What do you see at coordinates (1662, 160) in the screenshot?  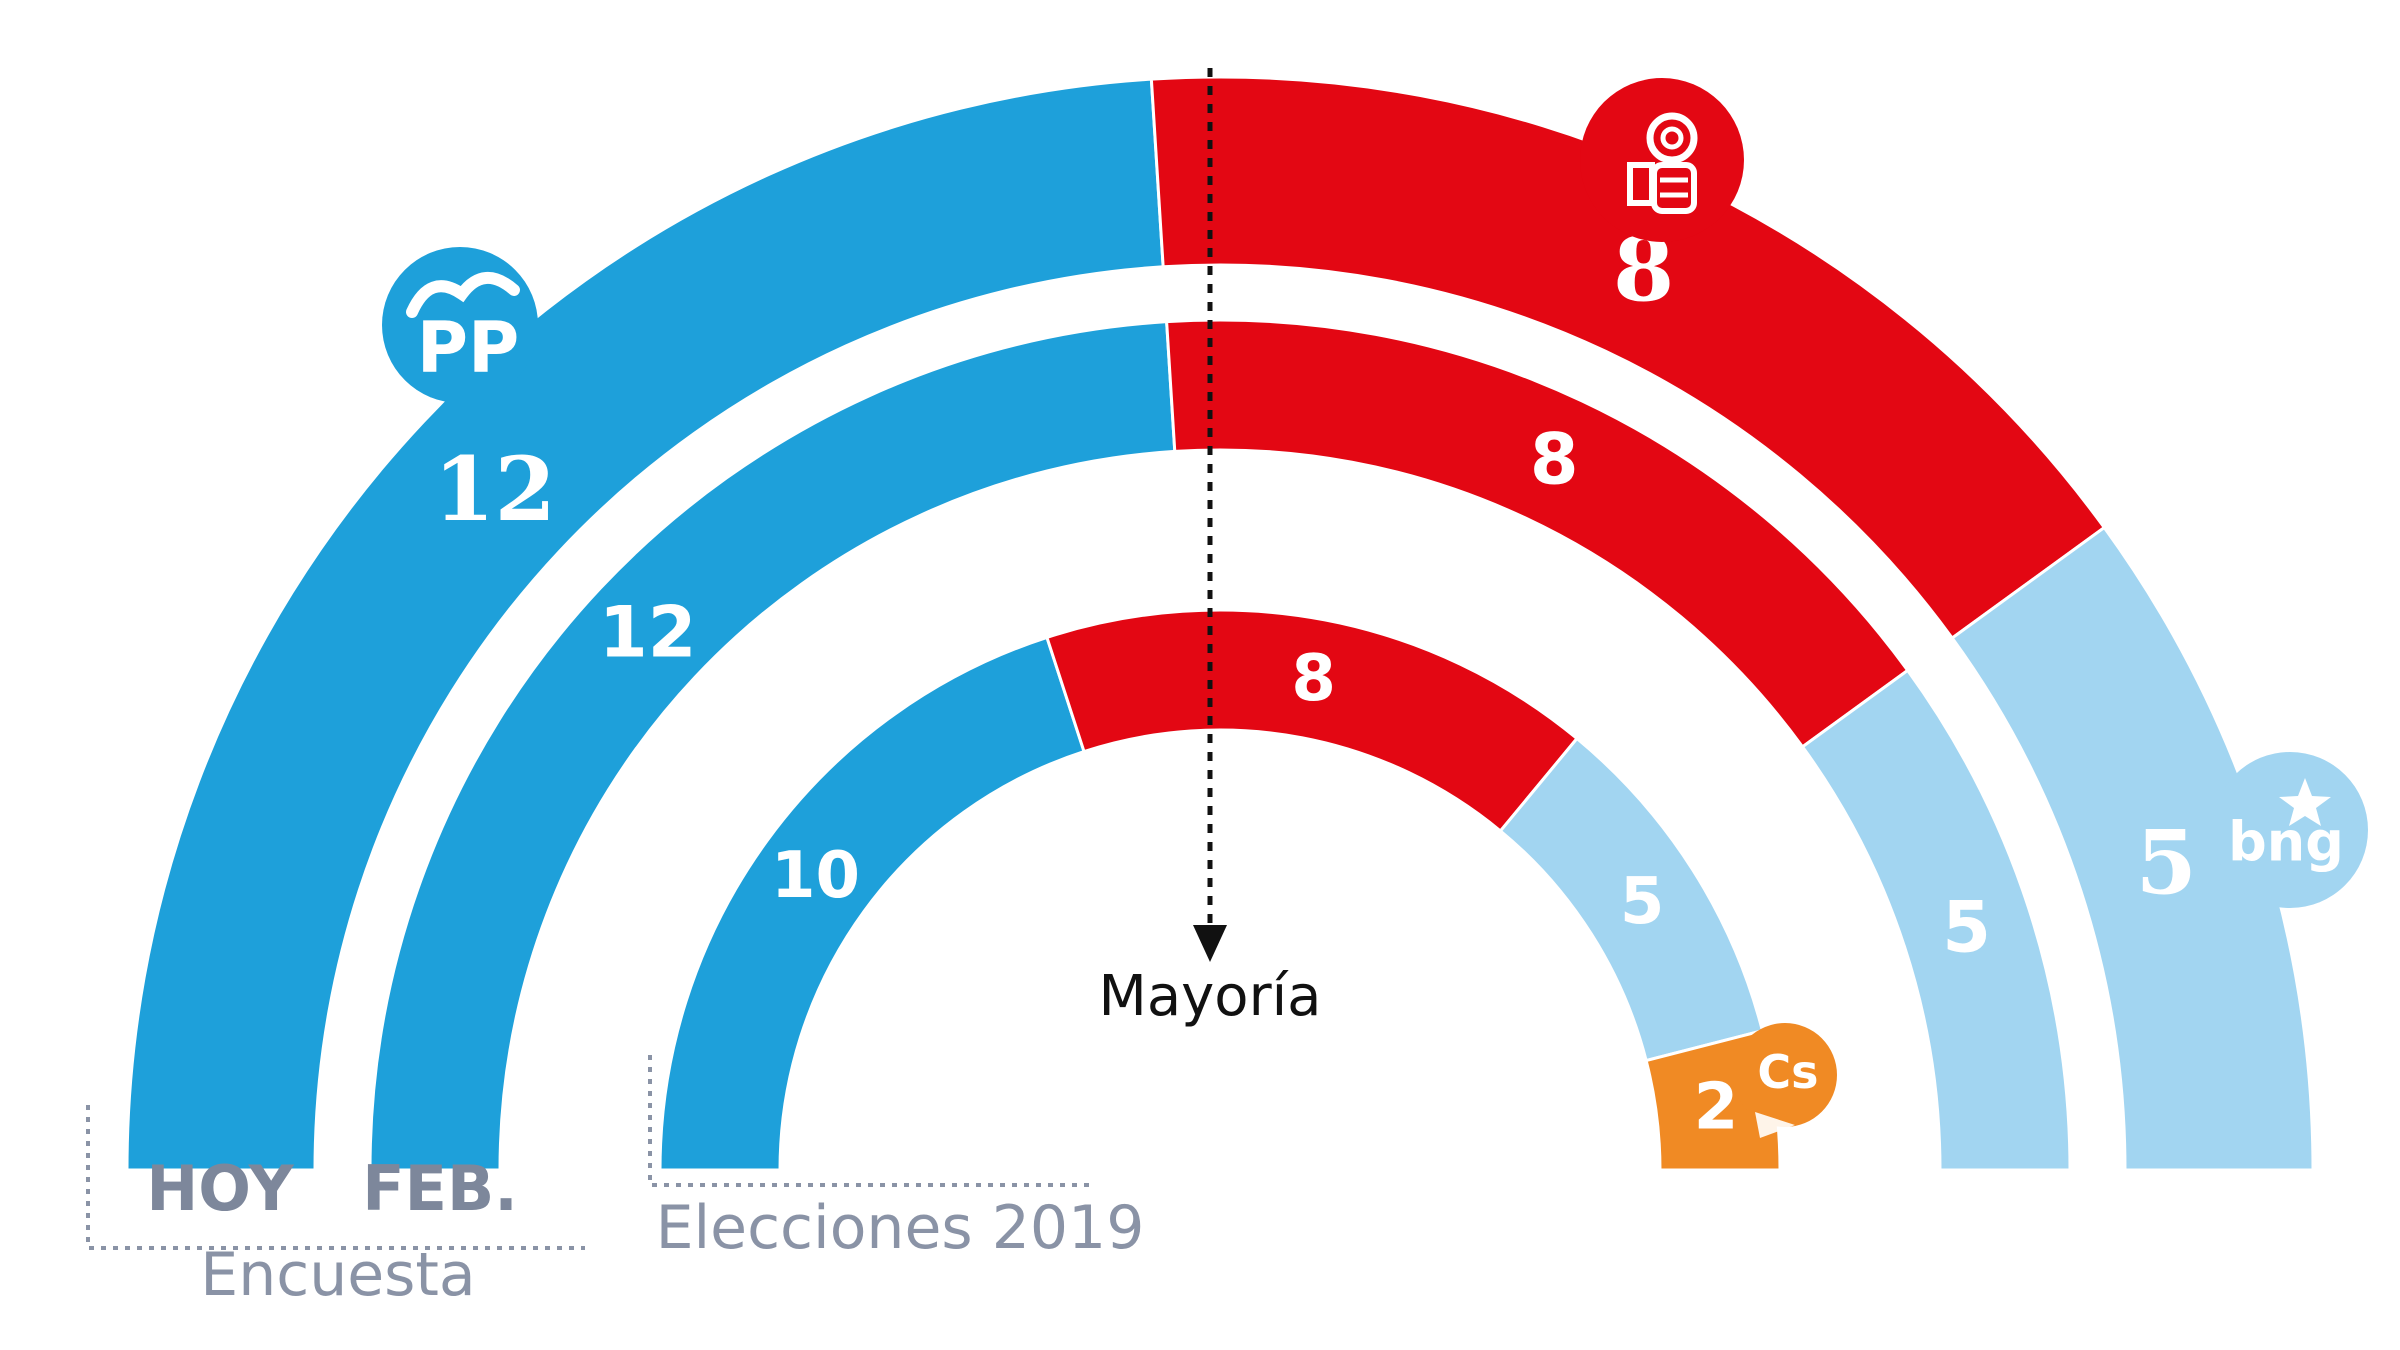 I see `psoe-rose-icon` at bounding box center [1662, 160].